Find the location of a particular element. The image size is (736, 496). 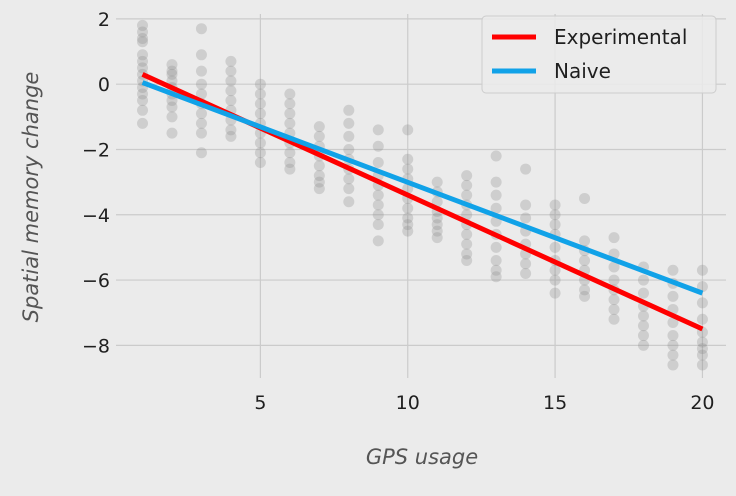

x-tick-label: 5 is located at coordinates (260, 403).